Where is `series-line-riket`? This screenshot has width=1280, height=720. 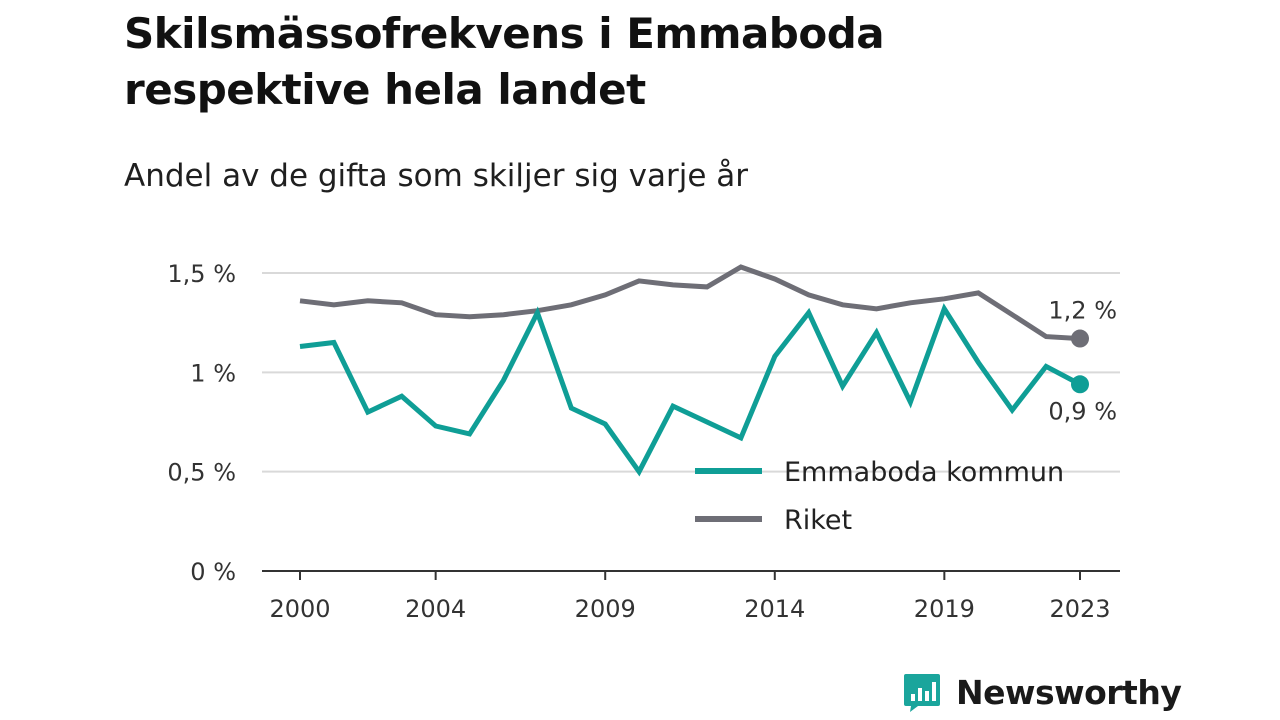 series-line-riket is located at coordinates (690, 303).